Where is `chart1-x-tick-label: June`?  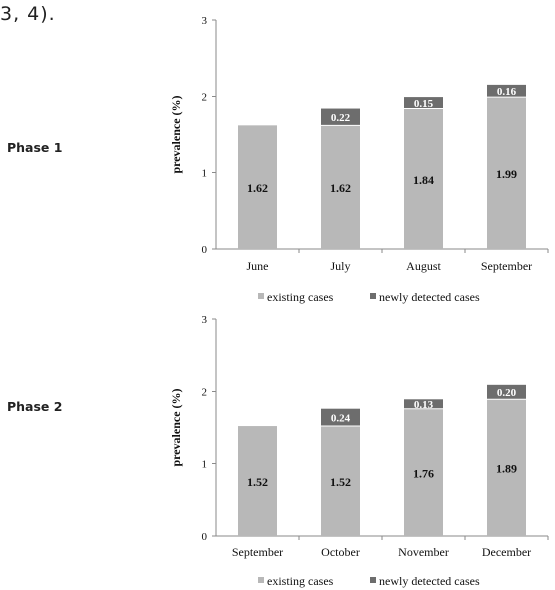
chart1-x-tick-label: June is located at coordinates (258, 266).